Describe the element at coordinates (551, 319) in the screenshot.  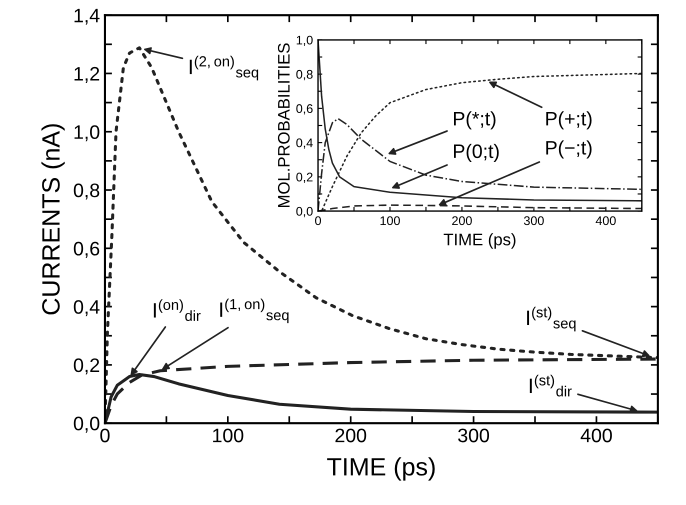
I see `annotation: I$^{(st)}$$_{seq}$` at that location.